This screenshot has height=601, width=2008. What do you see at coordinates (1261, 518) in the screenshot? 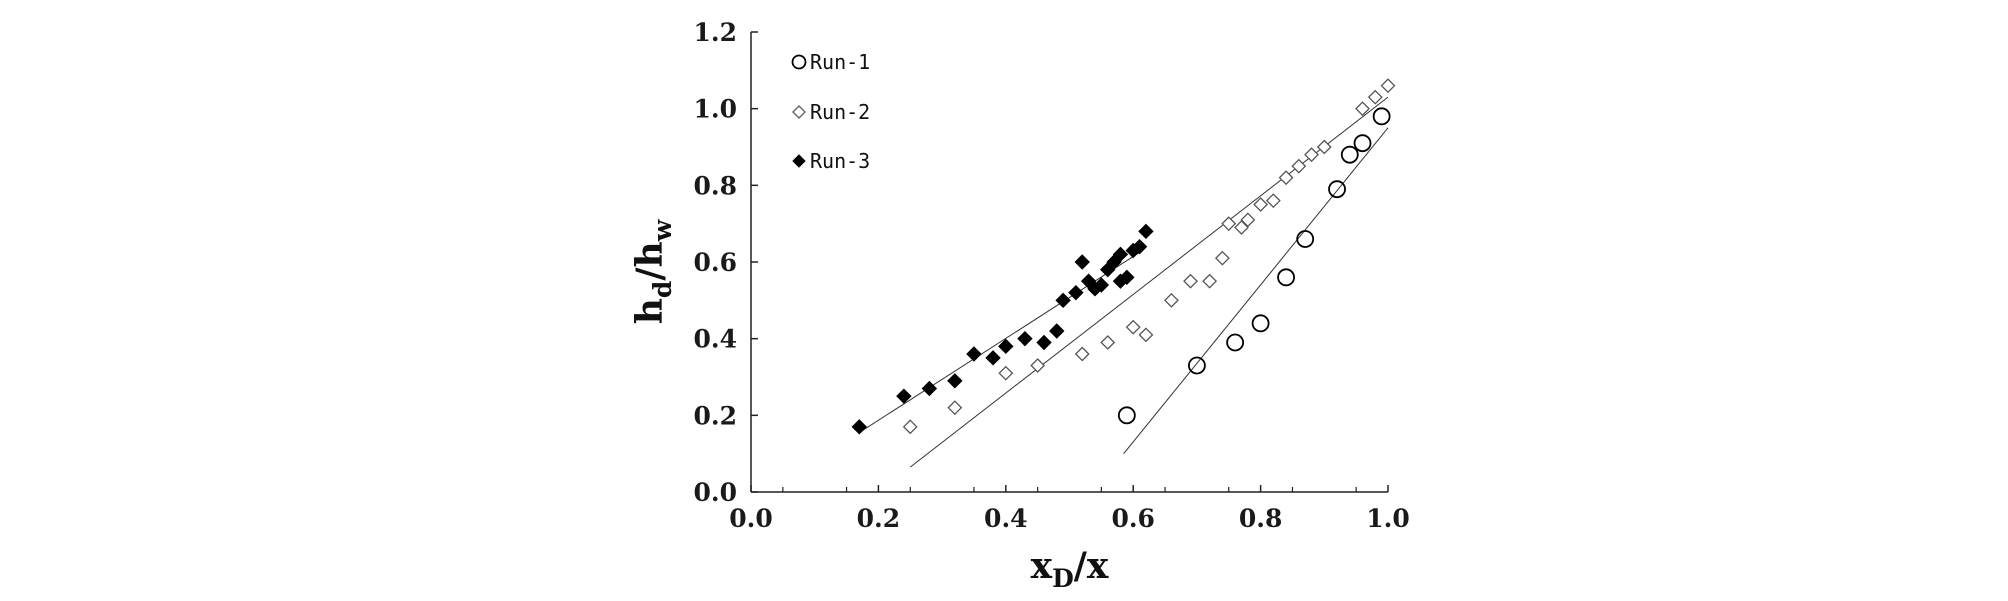
I see `x-tick-label: 0.8` at bounding box center [1261, 518].